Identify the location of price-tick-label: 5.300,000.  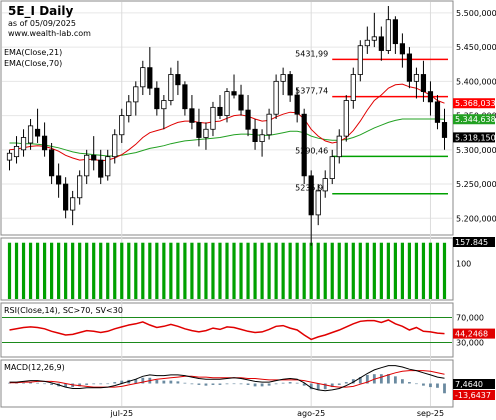
(476, 150).